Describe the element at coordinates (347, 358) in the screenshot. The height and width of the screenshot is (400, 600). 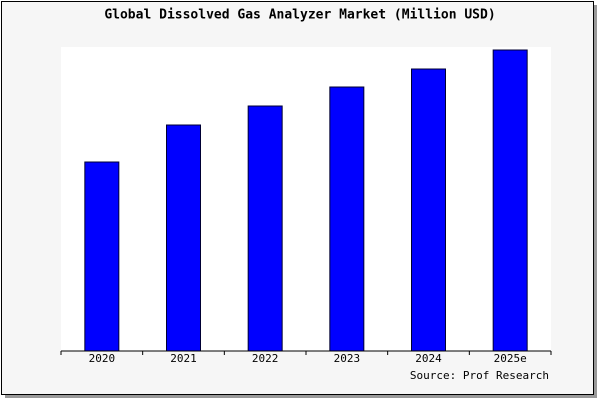
I see `x-tick-label: 2023` at that location.